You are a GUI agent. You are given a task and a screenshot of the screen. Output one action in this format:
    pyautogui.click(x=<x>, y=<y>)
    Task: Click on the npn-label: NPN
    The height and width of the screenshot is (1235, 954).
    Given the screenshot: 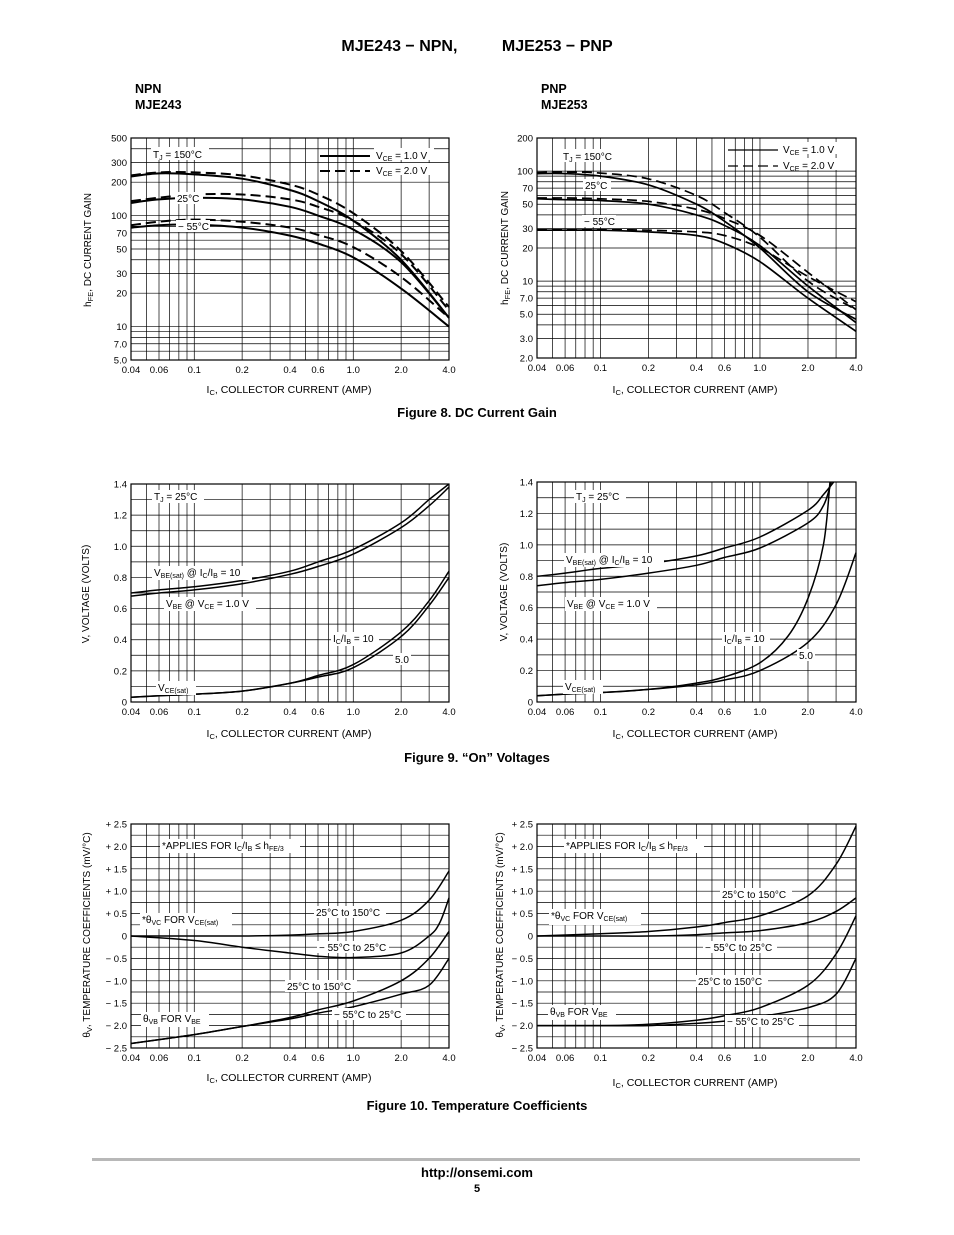 What is the action you would take?
    pyautogui.click(x=148, y=89)
    